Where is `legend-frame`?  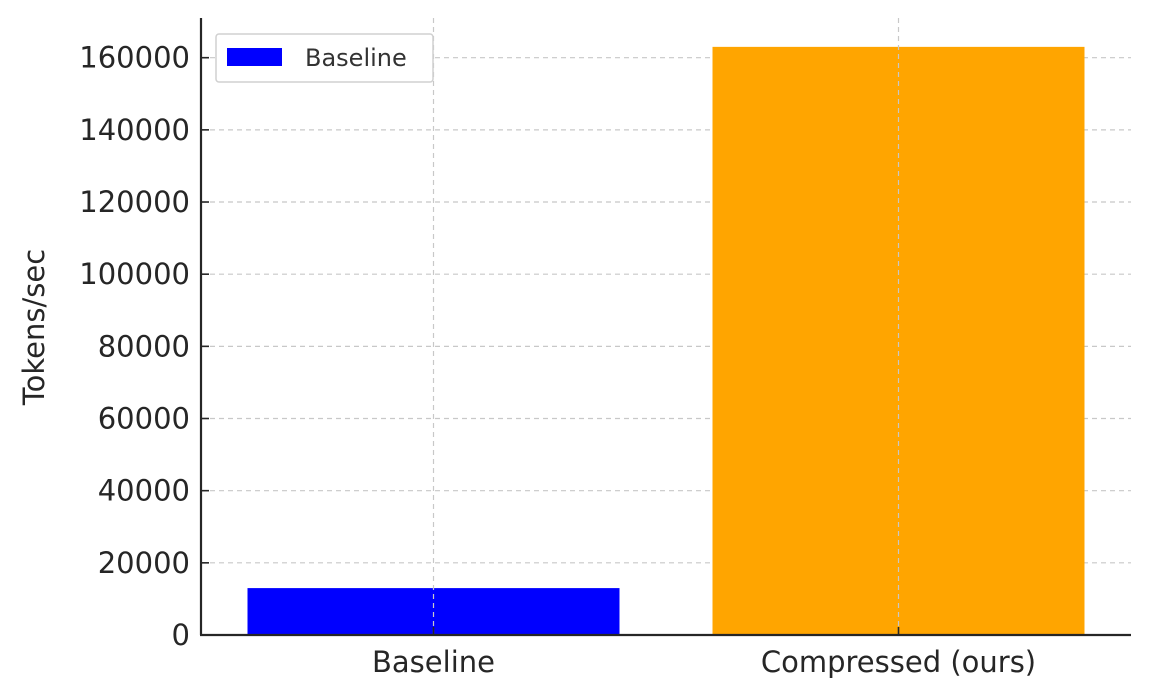
legend-frame is located at coordinates (324, 58).